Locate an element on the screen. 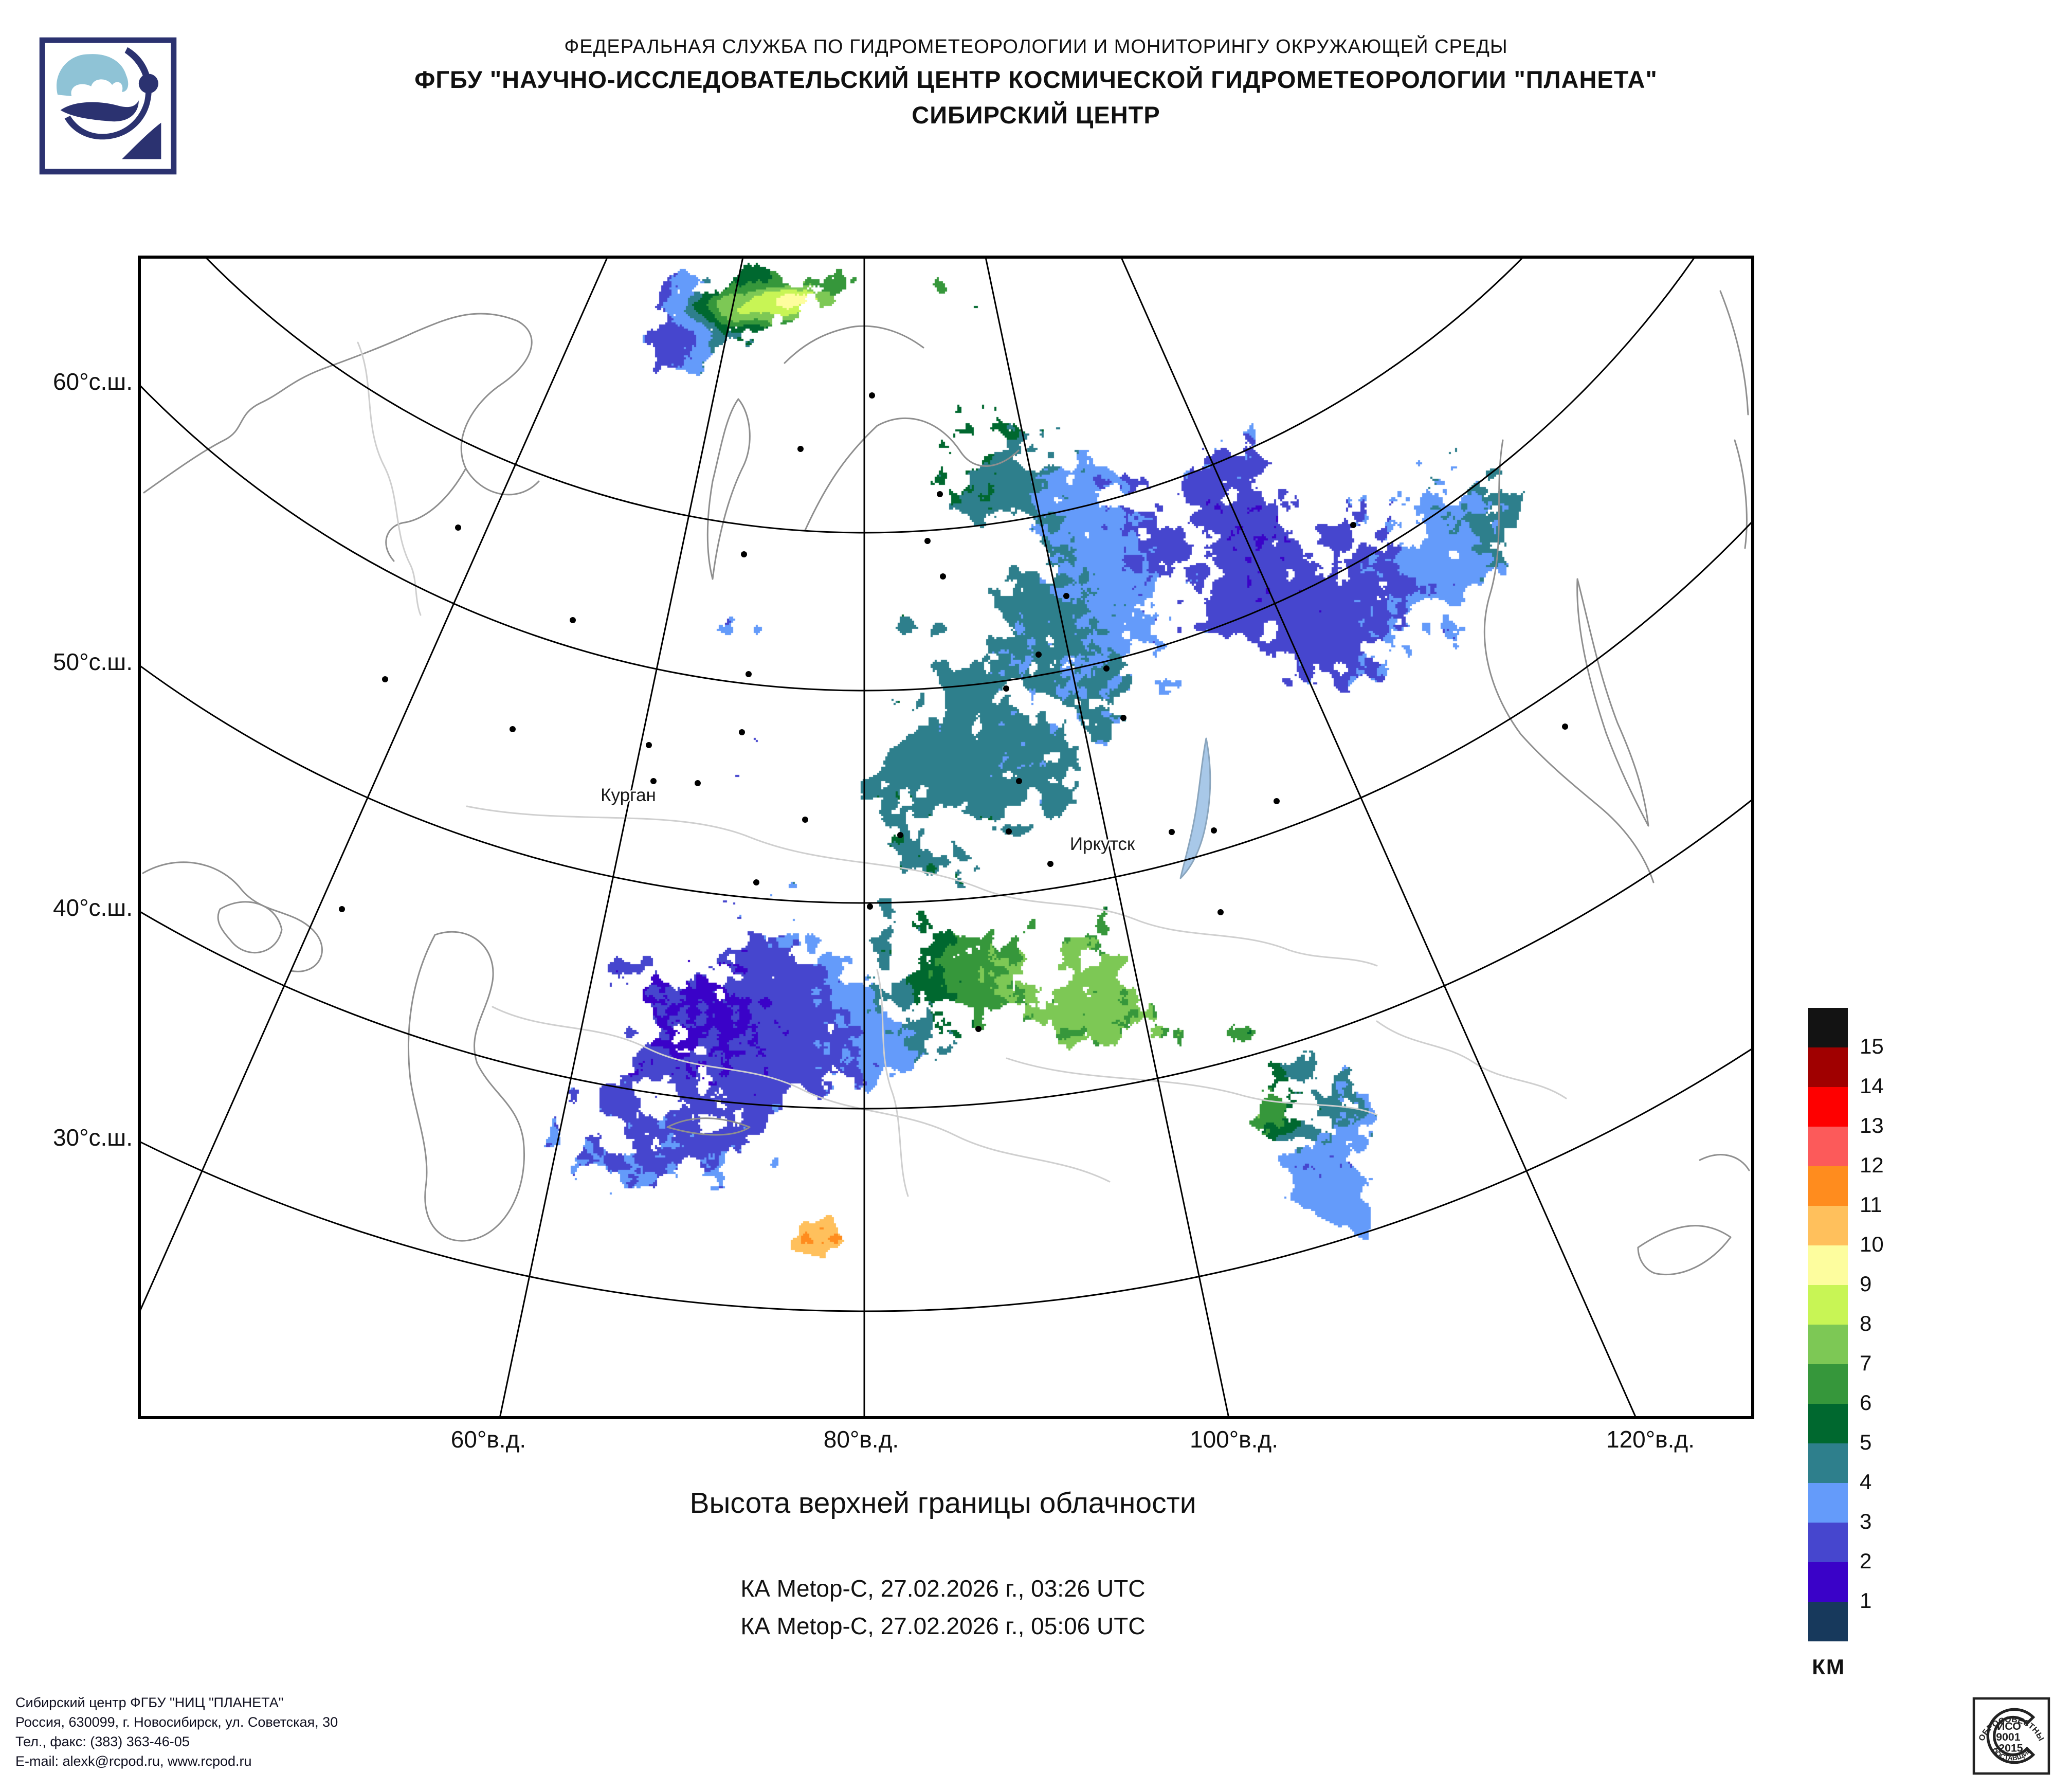  legend-unit: КМ is located at coordinates (1828, 1667).